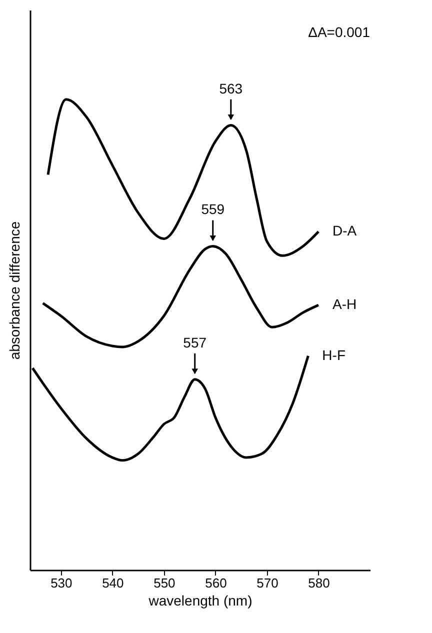 The image size is (432, 633). I want to click on series-label: A-H, so click(344, 304).